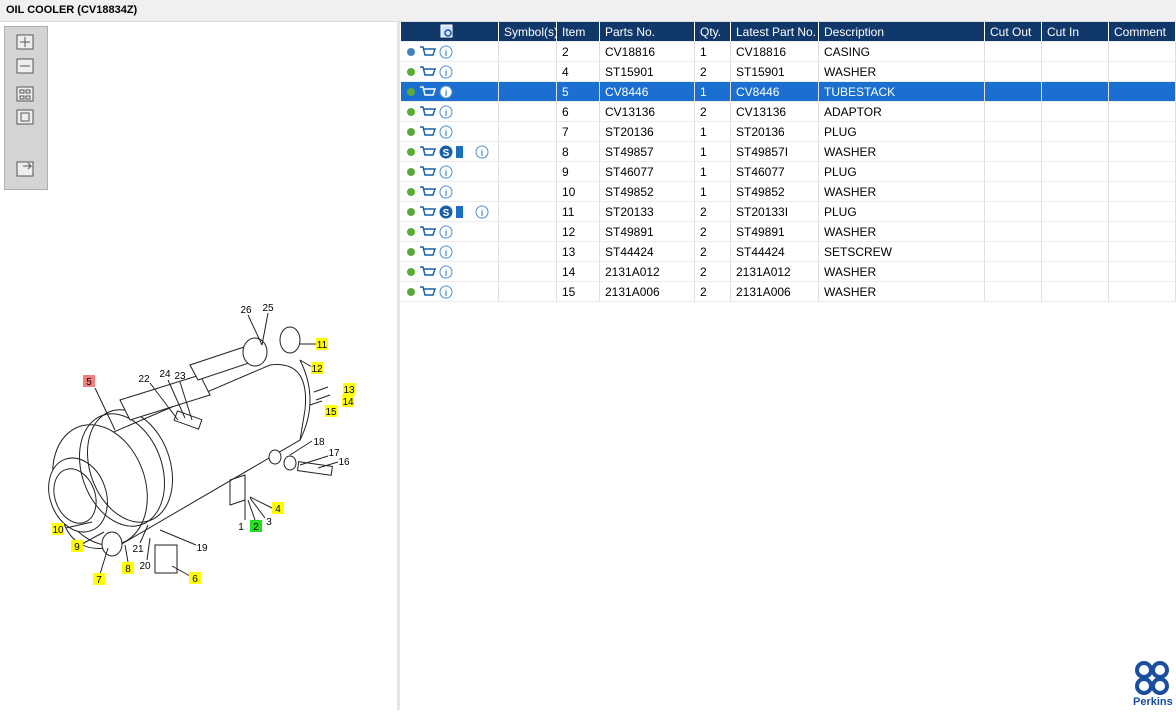  I want to click on cell-parts-no: CV18816, so click(647, 52).